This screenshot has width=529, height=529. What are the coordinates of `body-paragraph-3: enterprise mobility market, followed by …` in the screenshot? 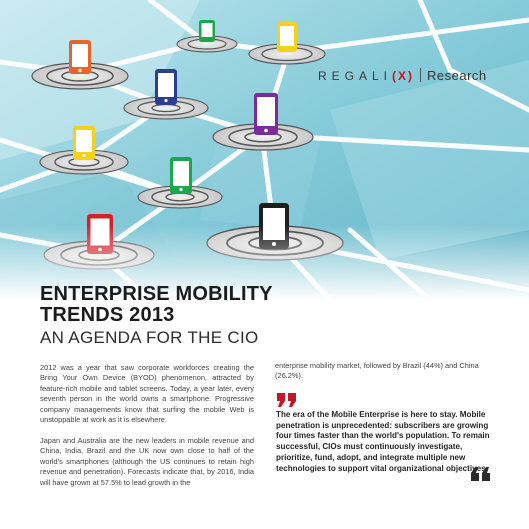 It's located at (377, 371).